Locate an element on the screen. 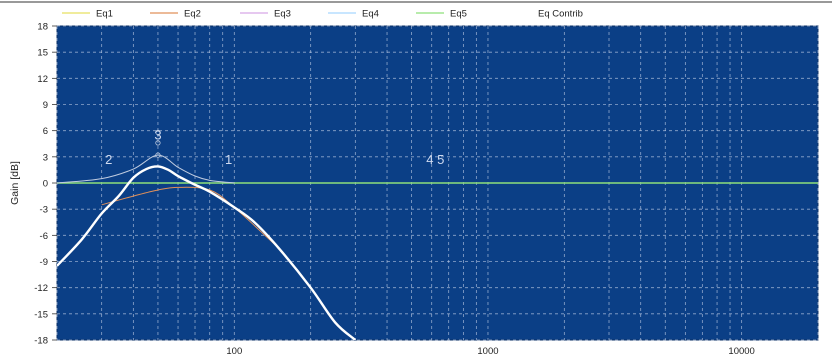 This screenshot has width=832, height=364. y-tick-label: 0 is located at coordinates (45, 184).